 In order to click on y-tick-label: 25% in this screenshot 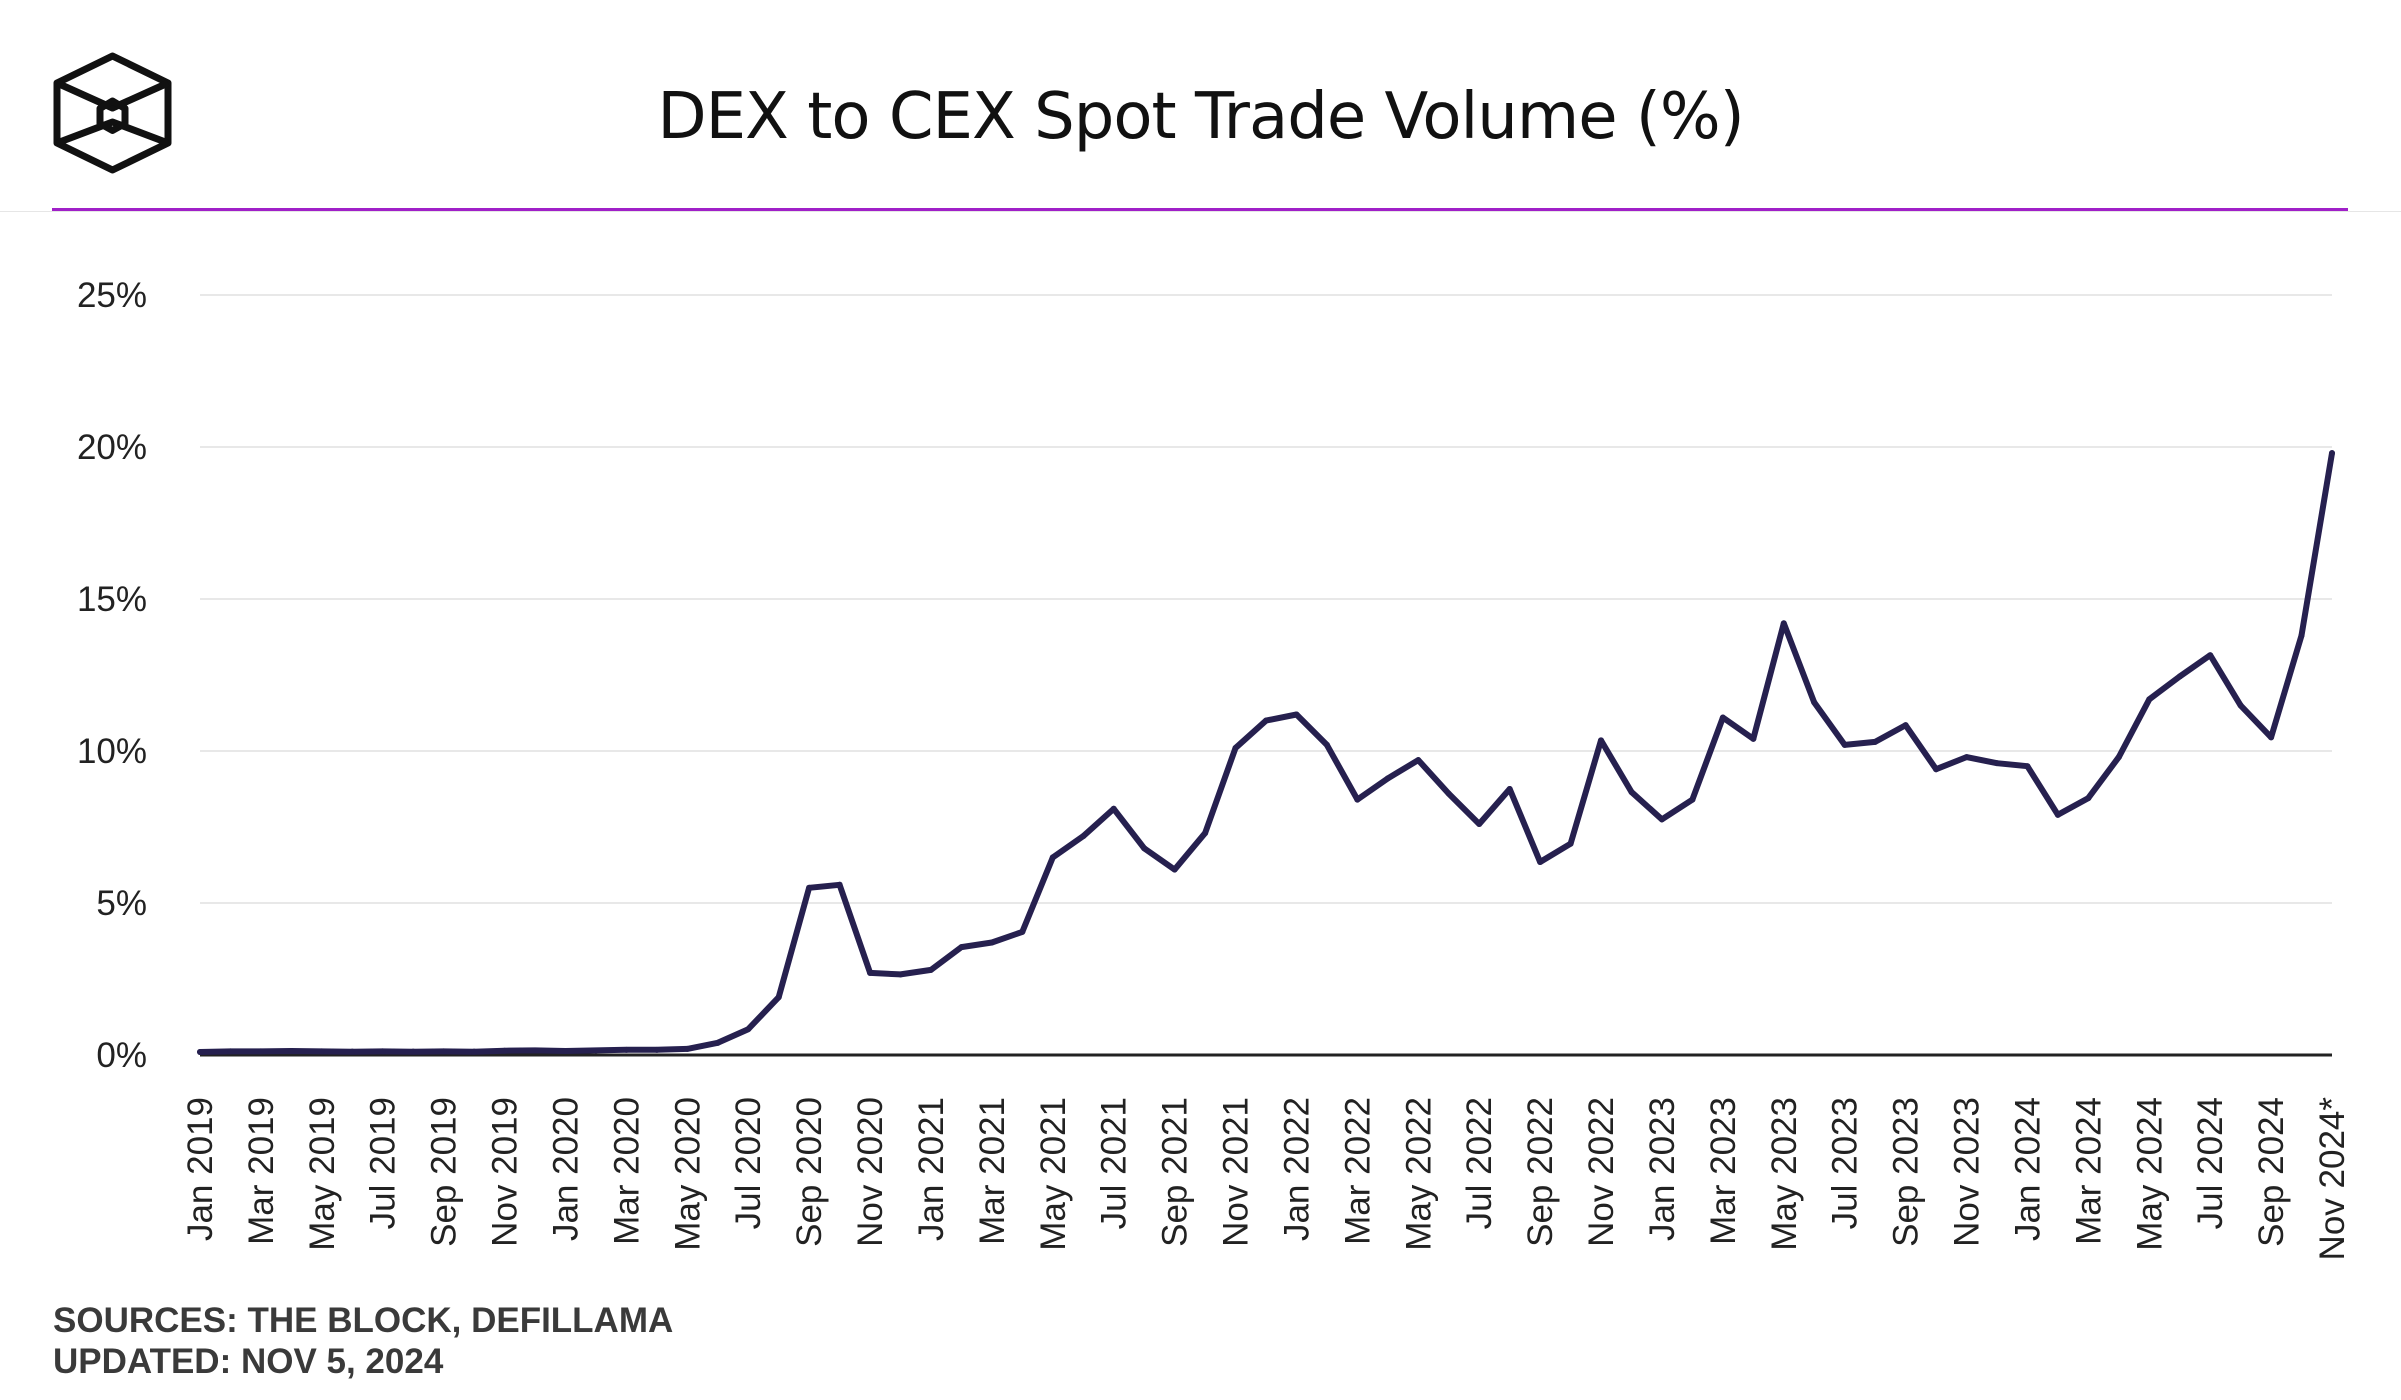, I will do `click(112, 295)`.